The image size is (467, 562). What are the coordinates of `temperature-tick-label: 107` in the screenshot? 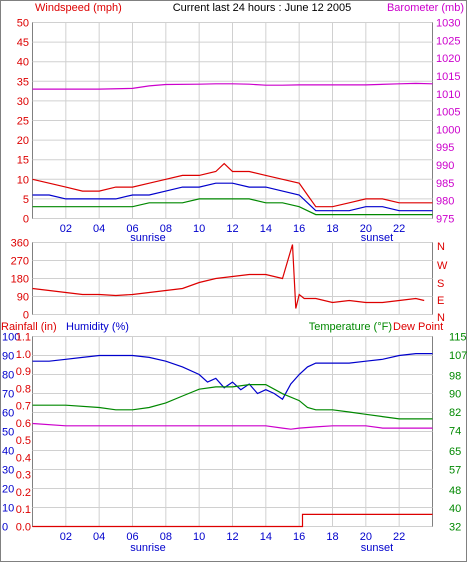 It's located at (458, 356).